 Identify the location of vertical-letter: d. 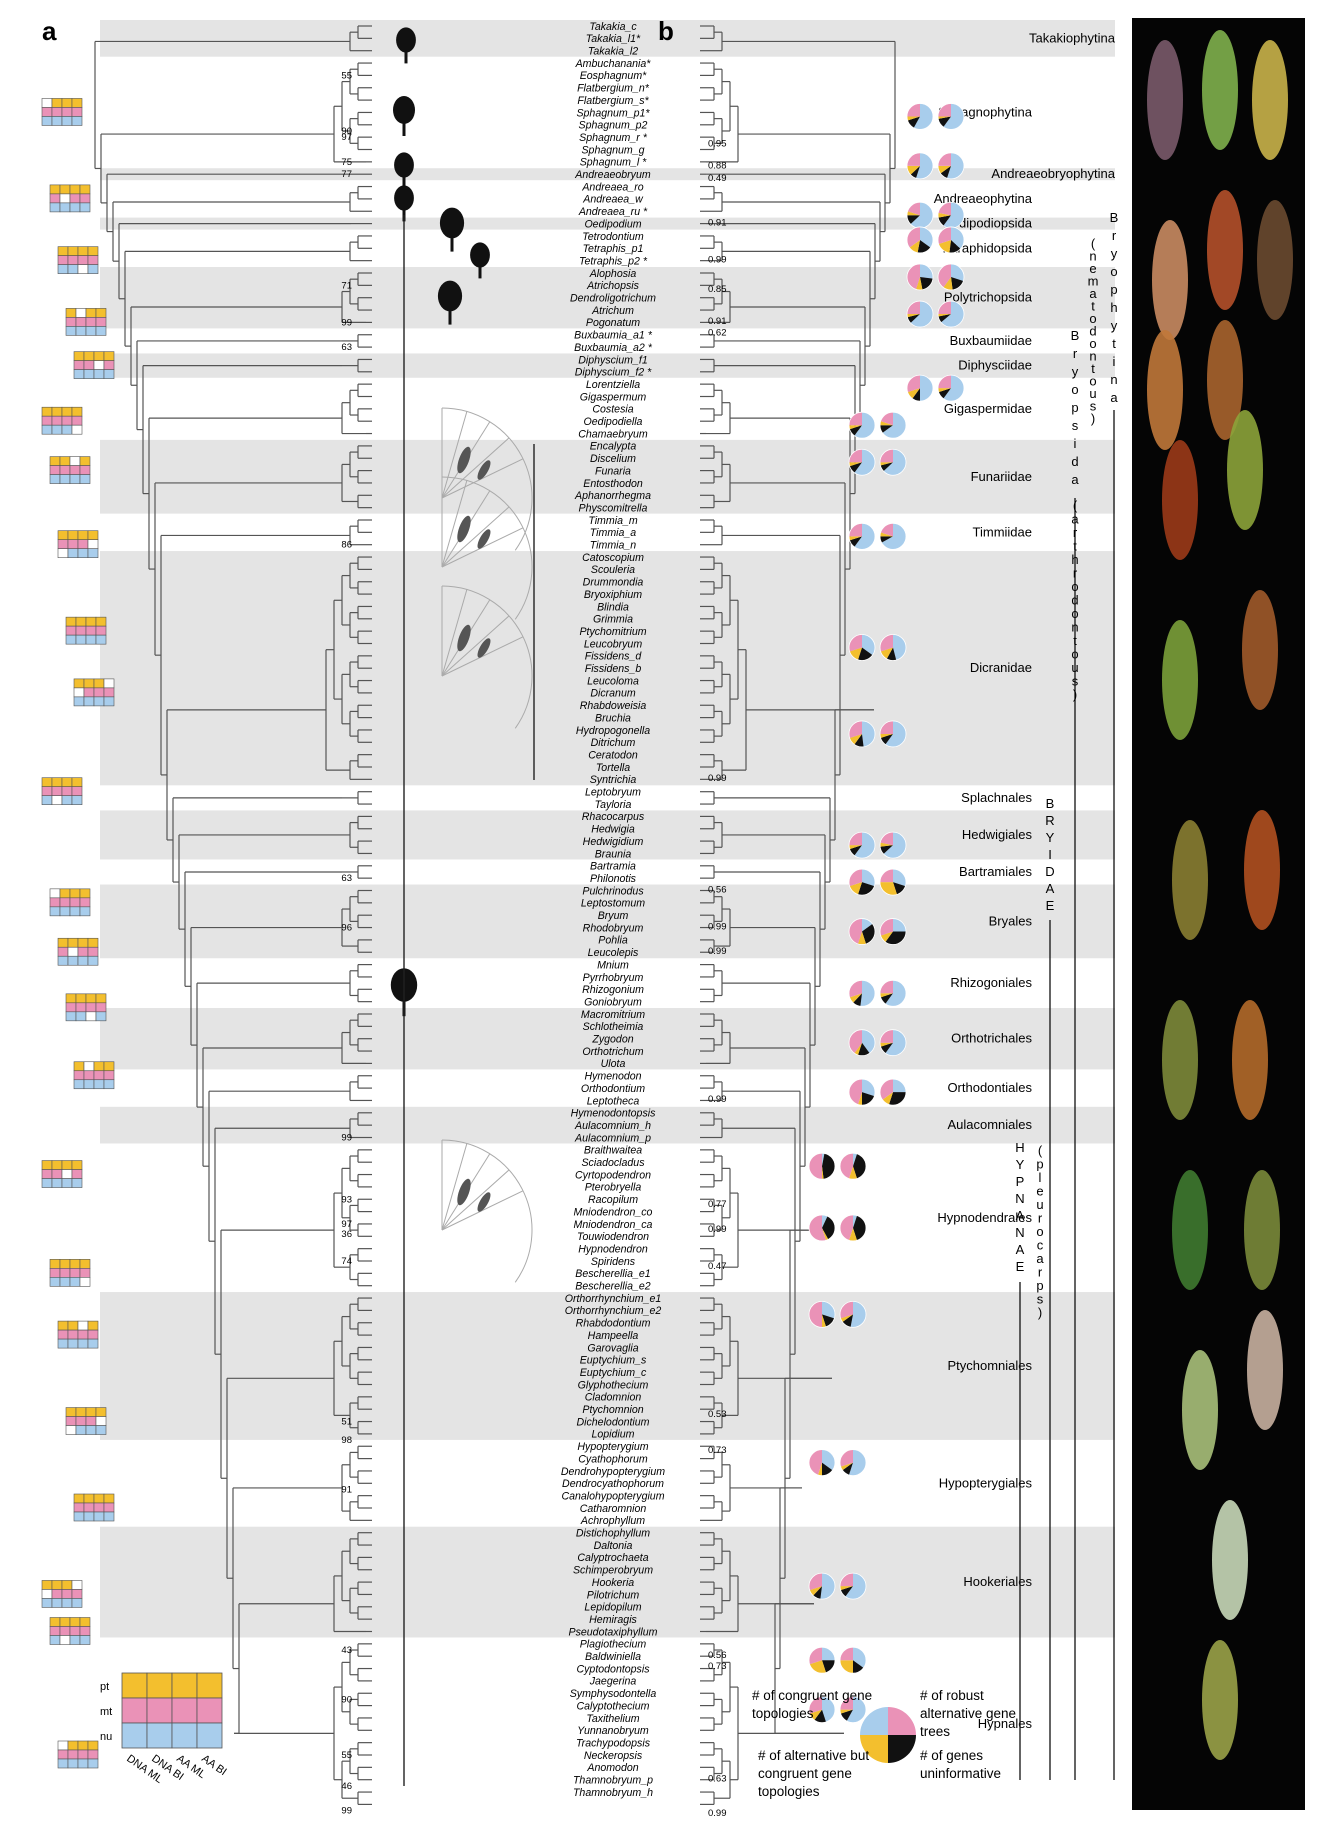
(1074, 461).